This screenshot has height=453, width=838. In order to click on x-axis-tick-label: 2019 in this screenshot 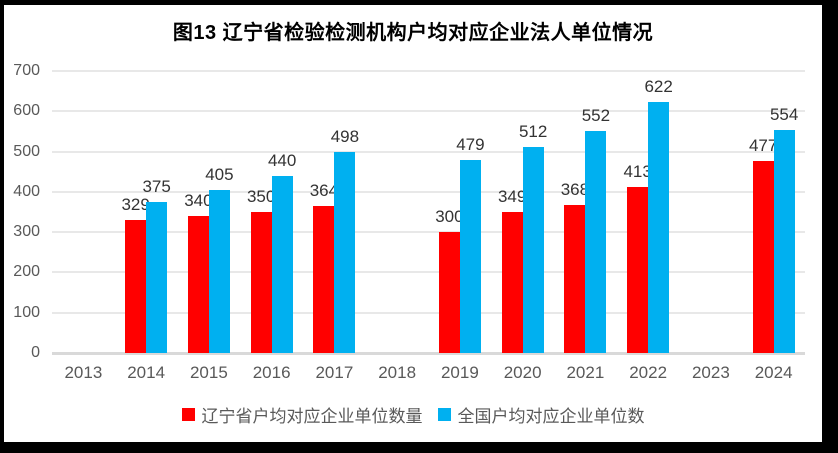, I will do `click(459, 372)`.